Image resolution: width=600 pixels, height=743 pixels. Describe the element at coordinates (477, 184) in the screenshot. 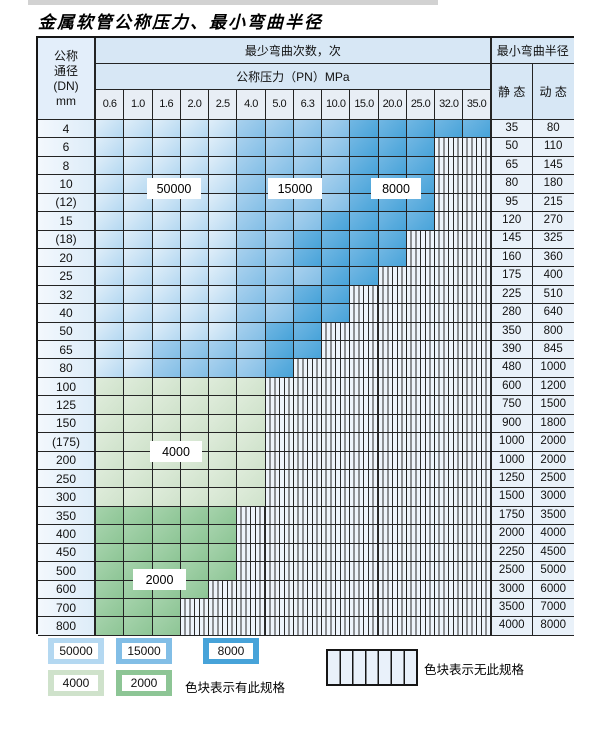

I see `spec-cell-dn10-pn35.0` at that location.